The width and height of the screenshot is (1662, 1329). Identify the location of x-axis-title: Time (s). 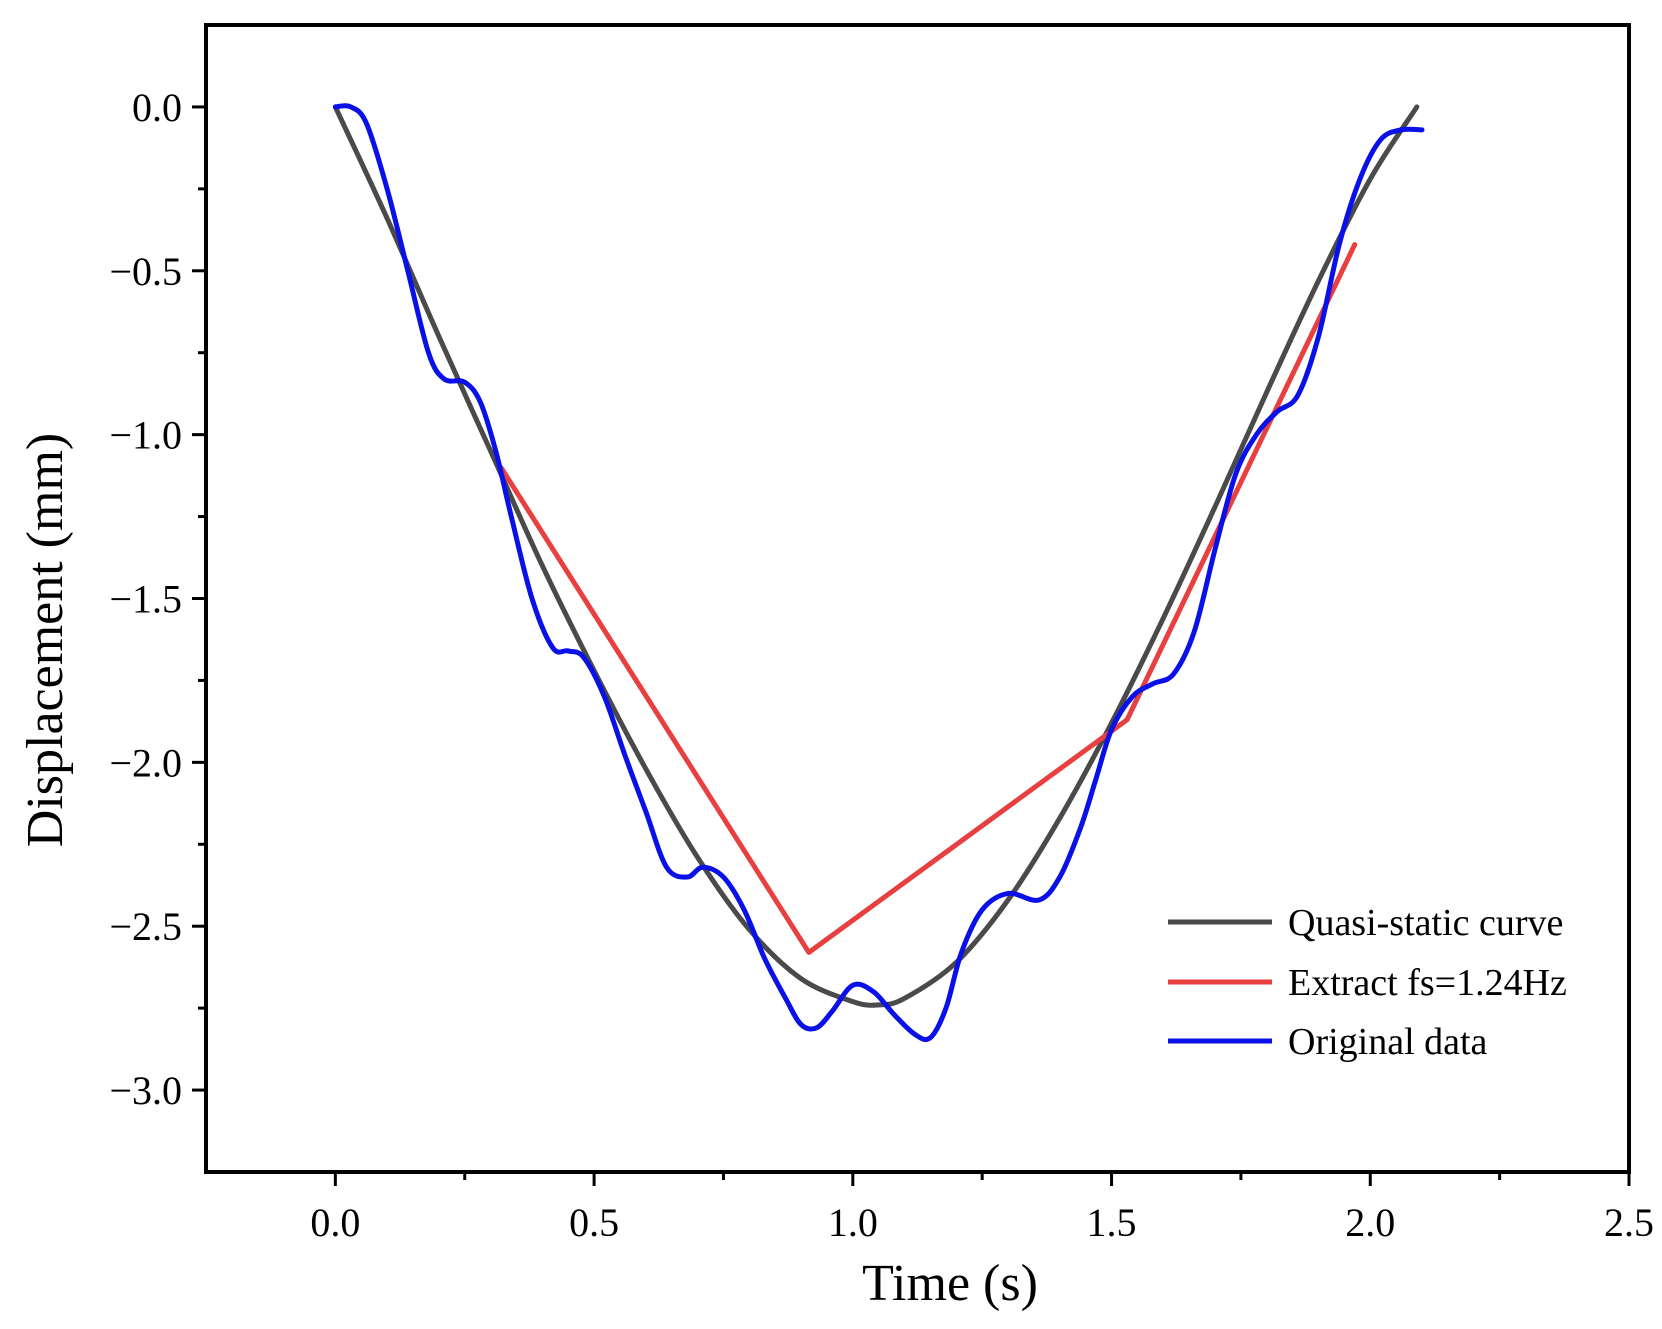
(950, 1283).